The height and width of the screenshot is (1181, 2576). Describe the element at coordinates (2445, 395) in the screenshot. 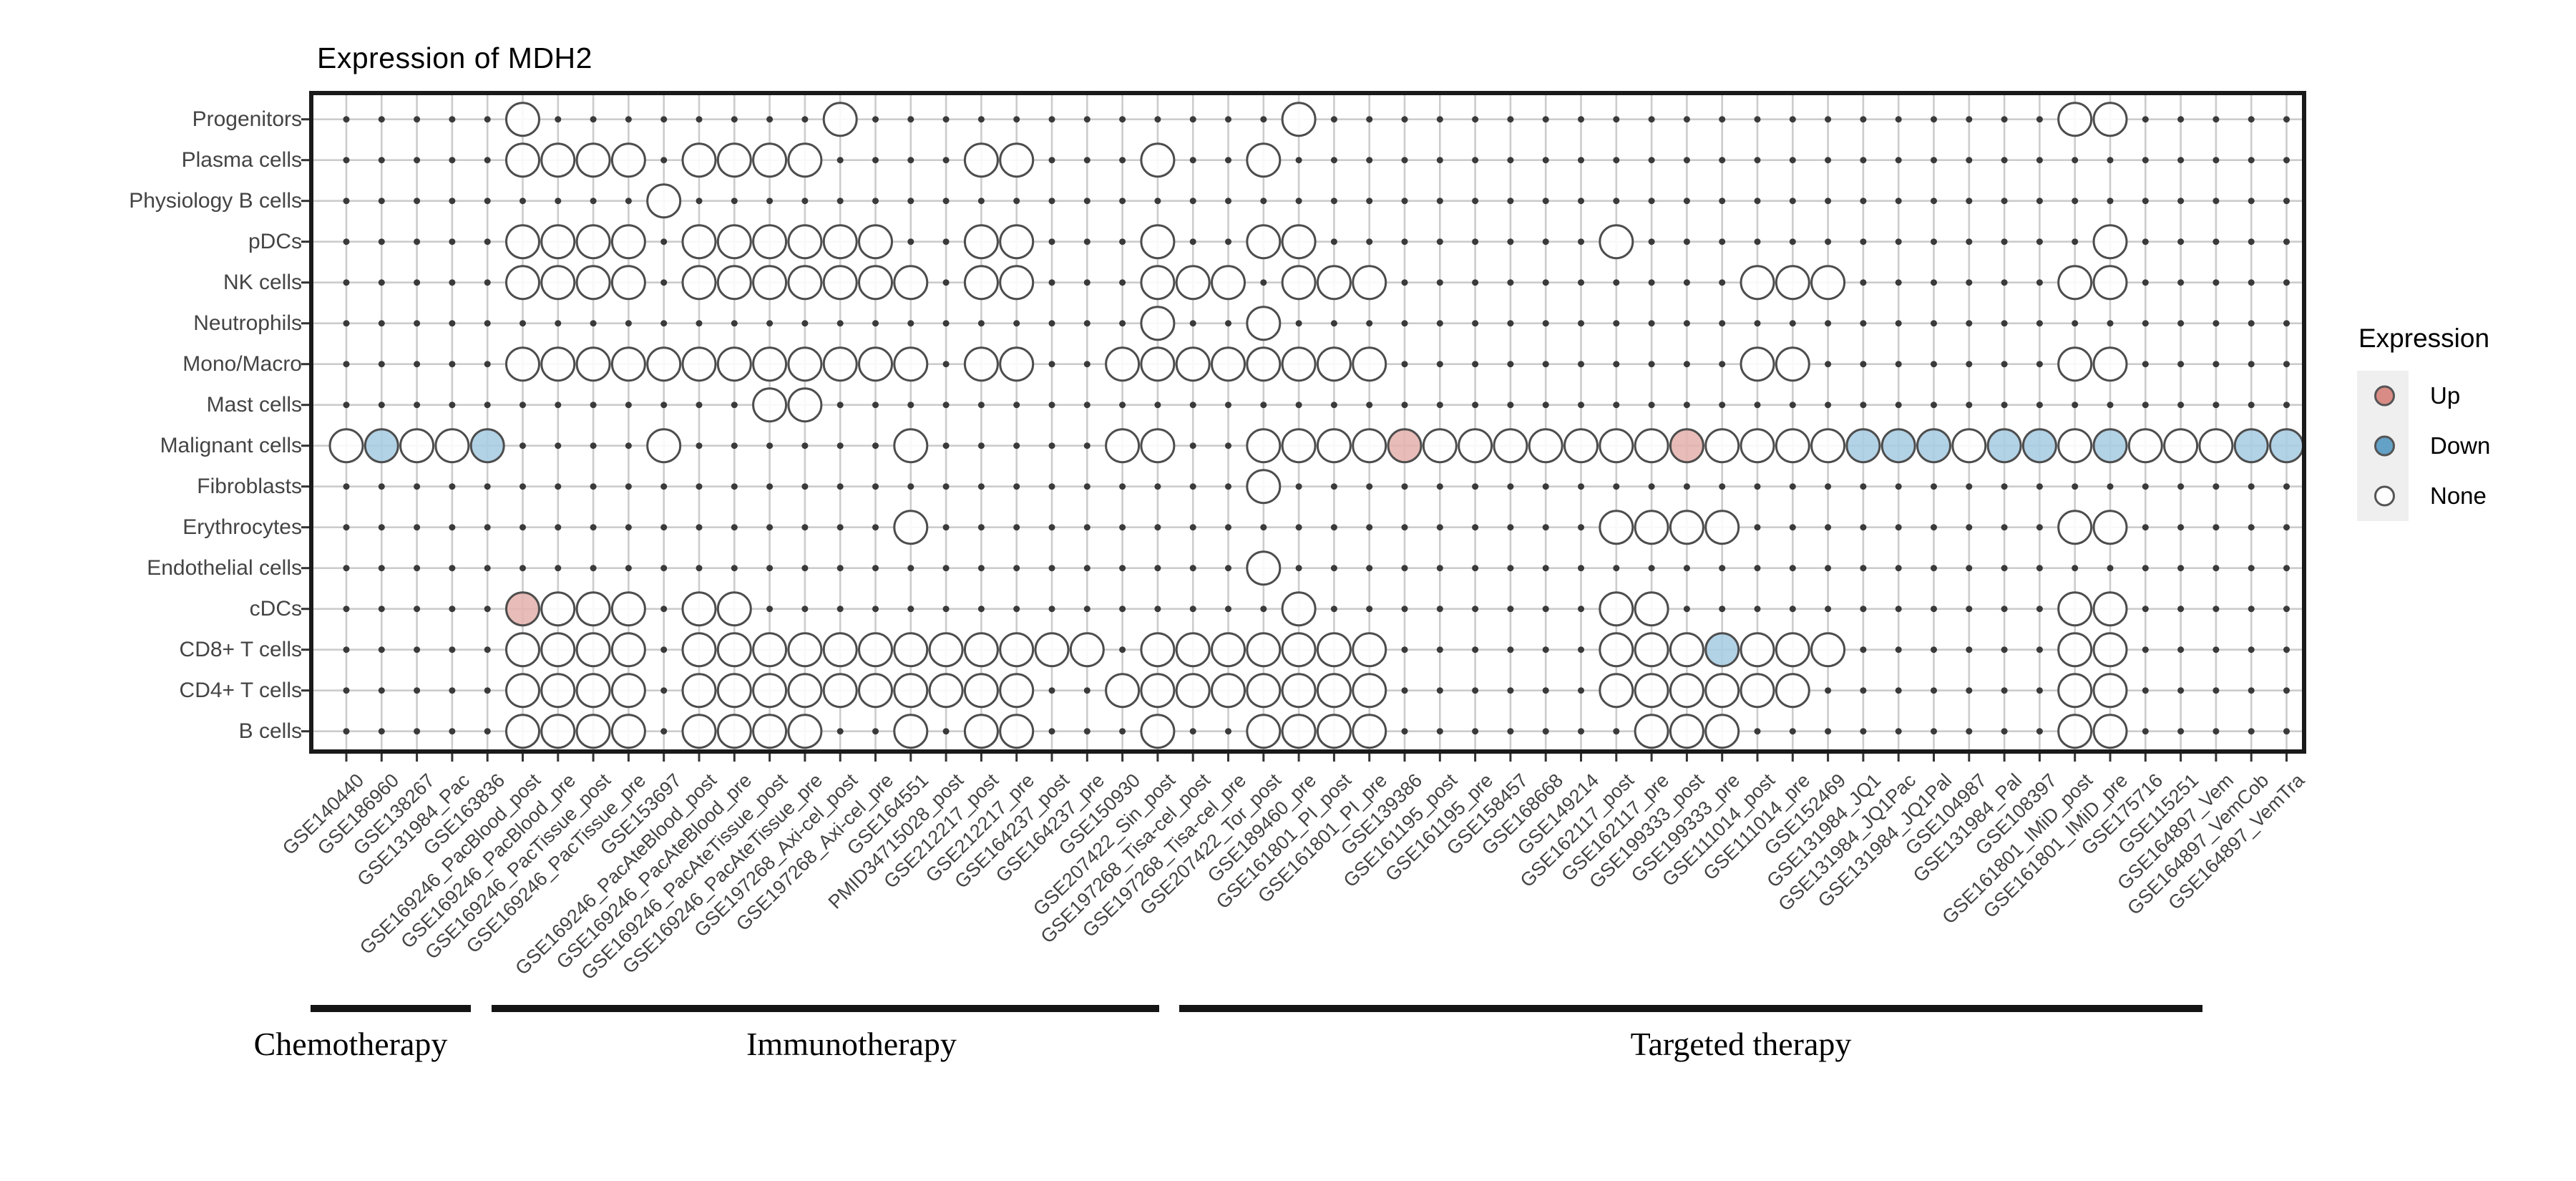

I see `legend-label: Up` at that location.